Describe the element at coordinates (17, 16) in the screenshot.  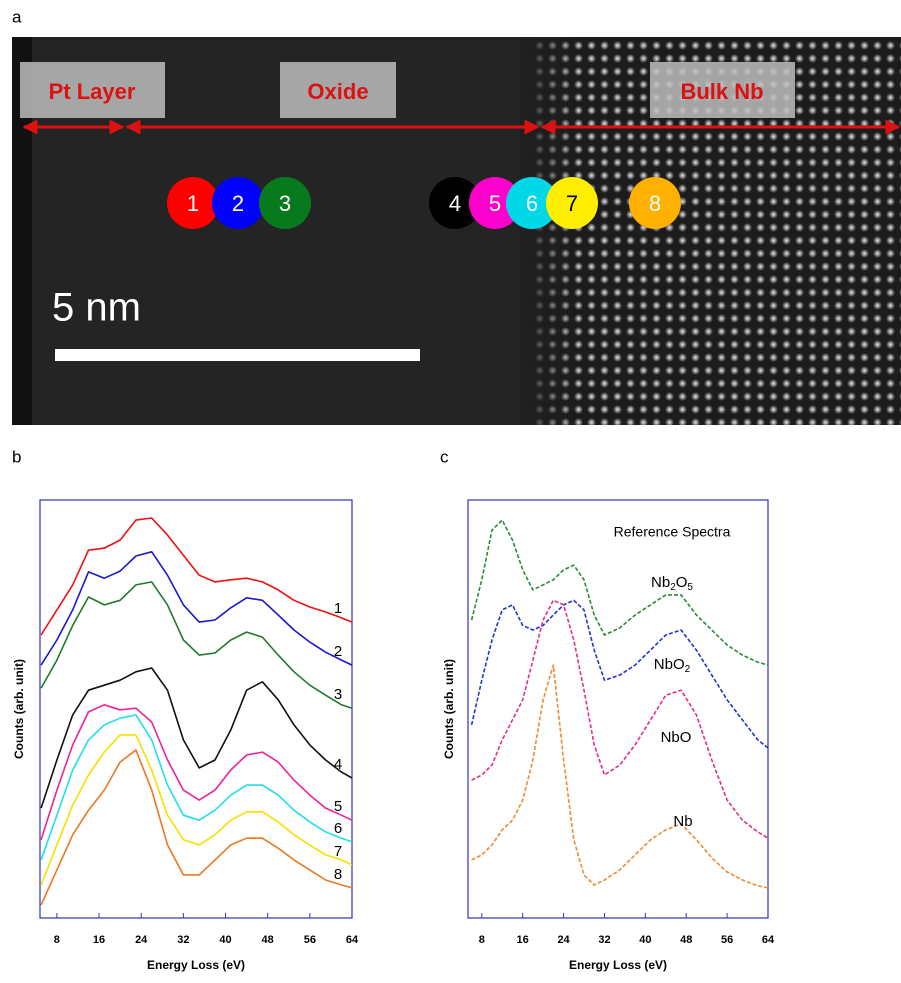
I see `panel-label: a` at that location.